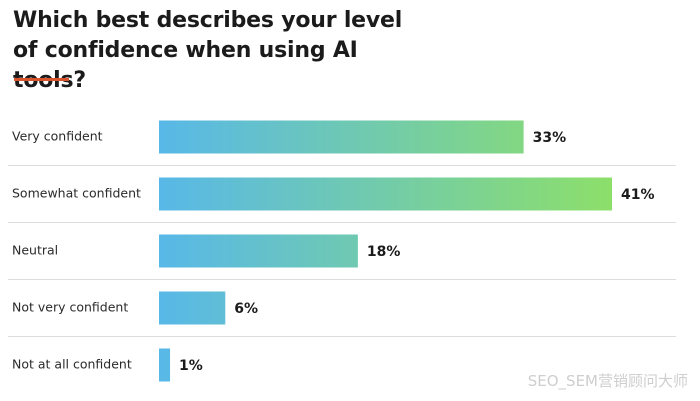  What do you see at coordinates (41, 79) in the screenshot?
I see `title-accent-rule` at bounding box center [41, 79].